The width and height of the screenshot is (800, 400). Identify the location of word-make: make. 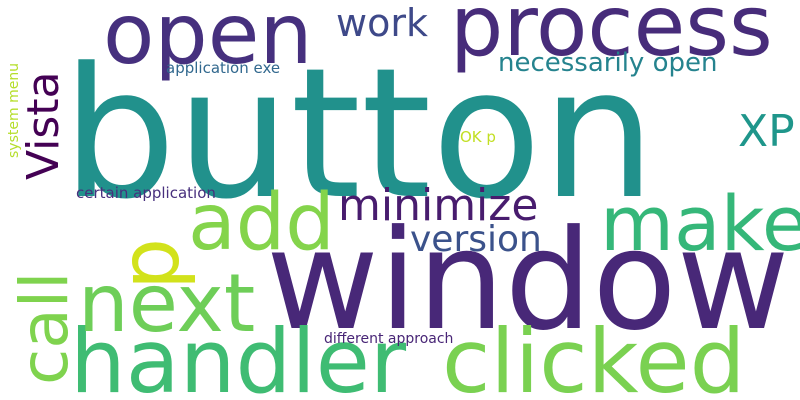
(700, 223).